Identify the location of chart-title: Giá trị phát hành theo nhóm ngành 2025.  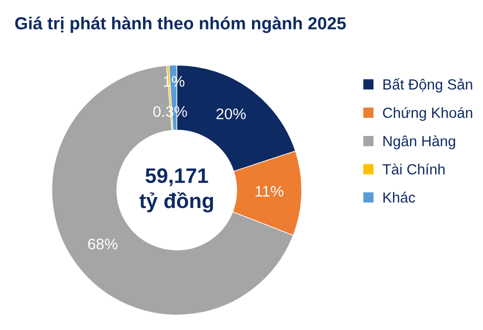
(180, 24).